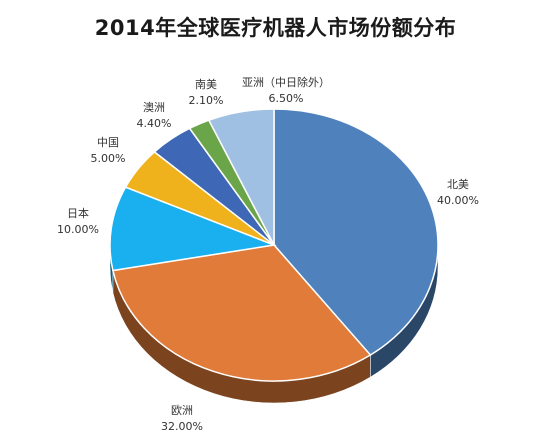 The image size is (551, 444). I want to click on slice-name-label: 亚洲（中日除外）, so click(286, 82).